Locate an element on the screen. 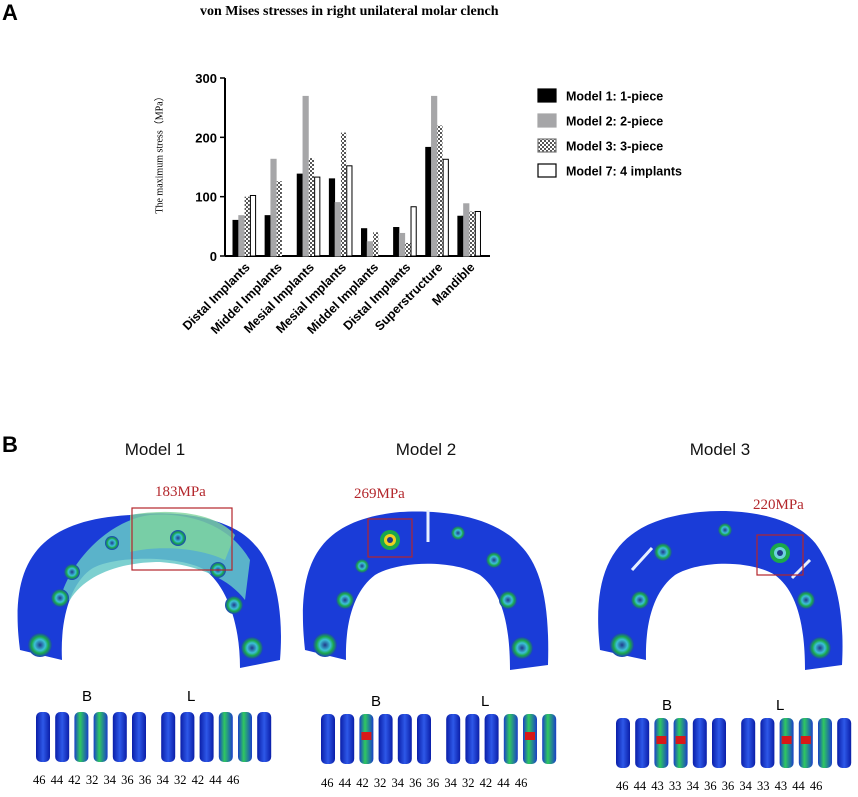 The height and width of the screenshot is (797, 858). model-2-arch is located at coordinates (425, 590).